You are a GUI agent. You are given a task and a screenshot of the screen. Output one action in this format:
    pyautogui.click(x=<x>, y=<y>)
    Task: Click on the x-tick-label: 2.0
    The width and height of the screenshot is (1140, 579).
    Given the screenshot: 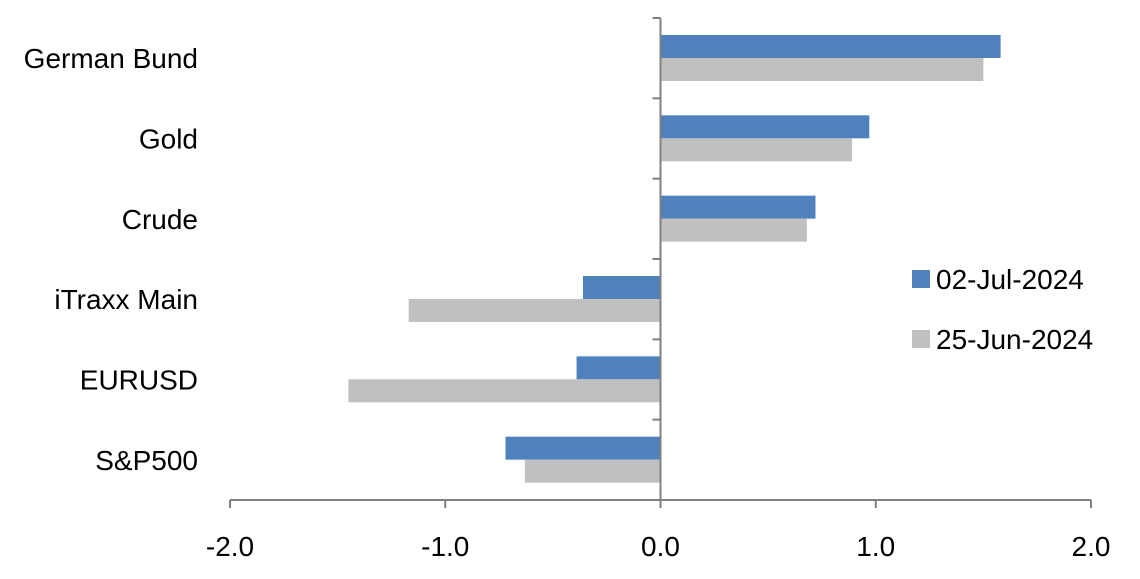 What is the action you would take?
    pyautogui.click(x=1091, y=546)
    